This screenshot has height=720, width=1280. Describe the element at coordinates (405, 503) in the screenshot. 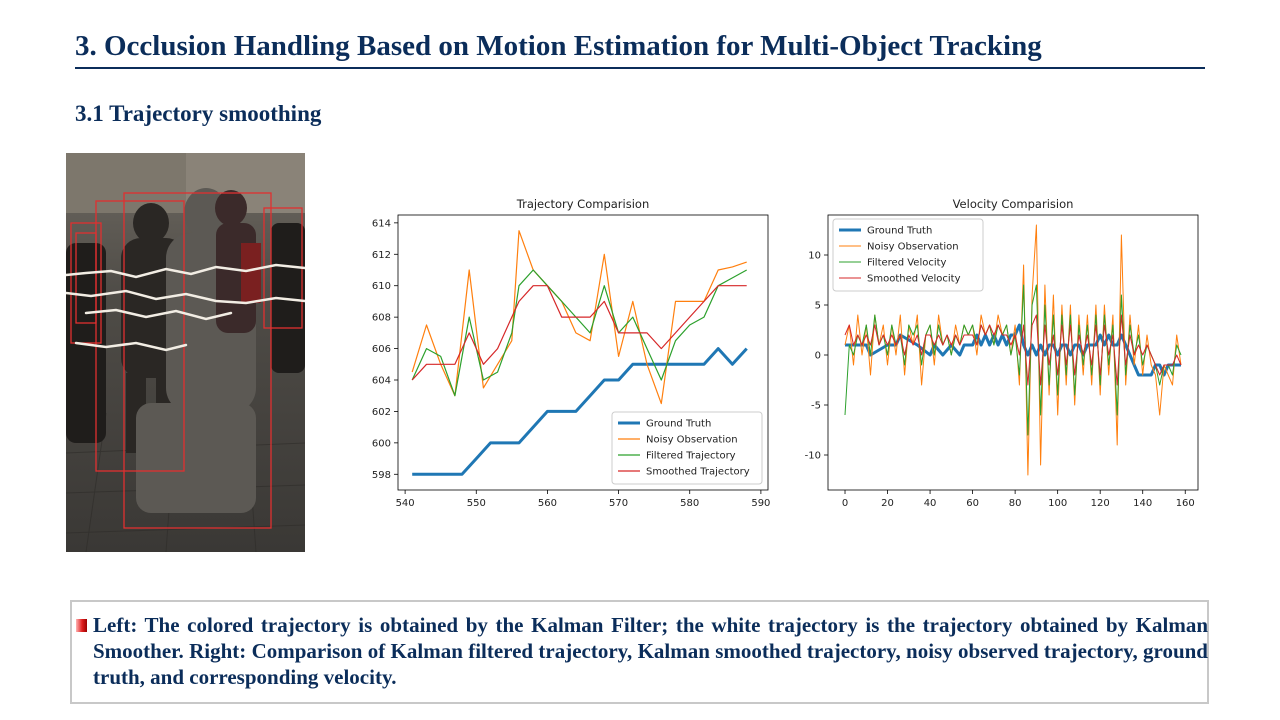

I see `x-tick-label: 540` at that location.